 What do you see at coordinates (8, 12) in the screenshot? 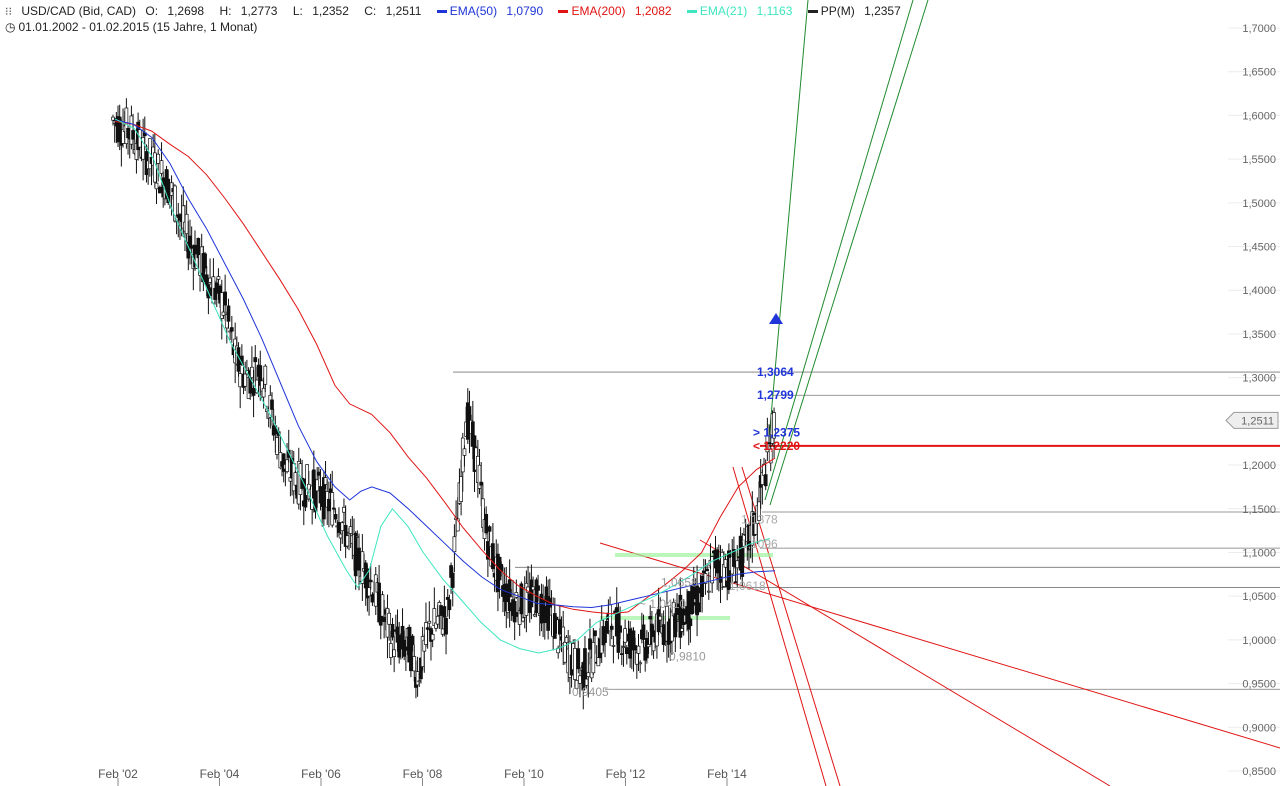
I see `chart-type-icon: ⁝⁝` at bounding box center [8, 12].